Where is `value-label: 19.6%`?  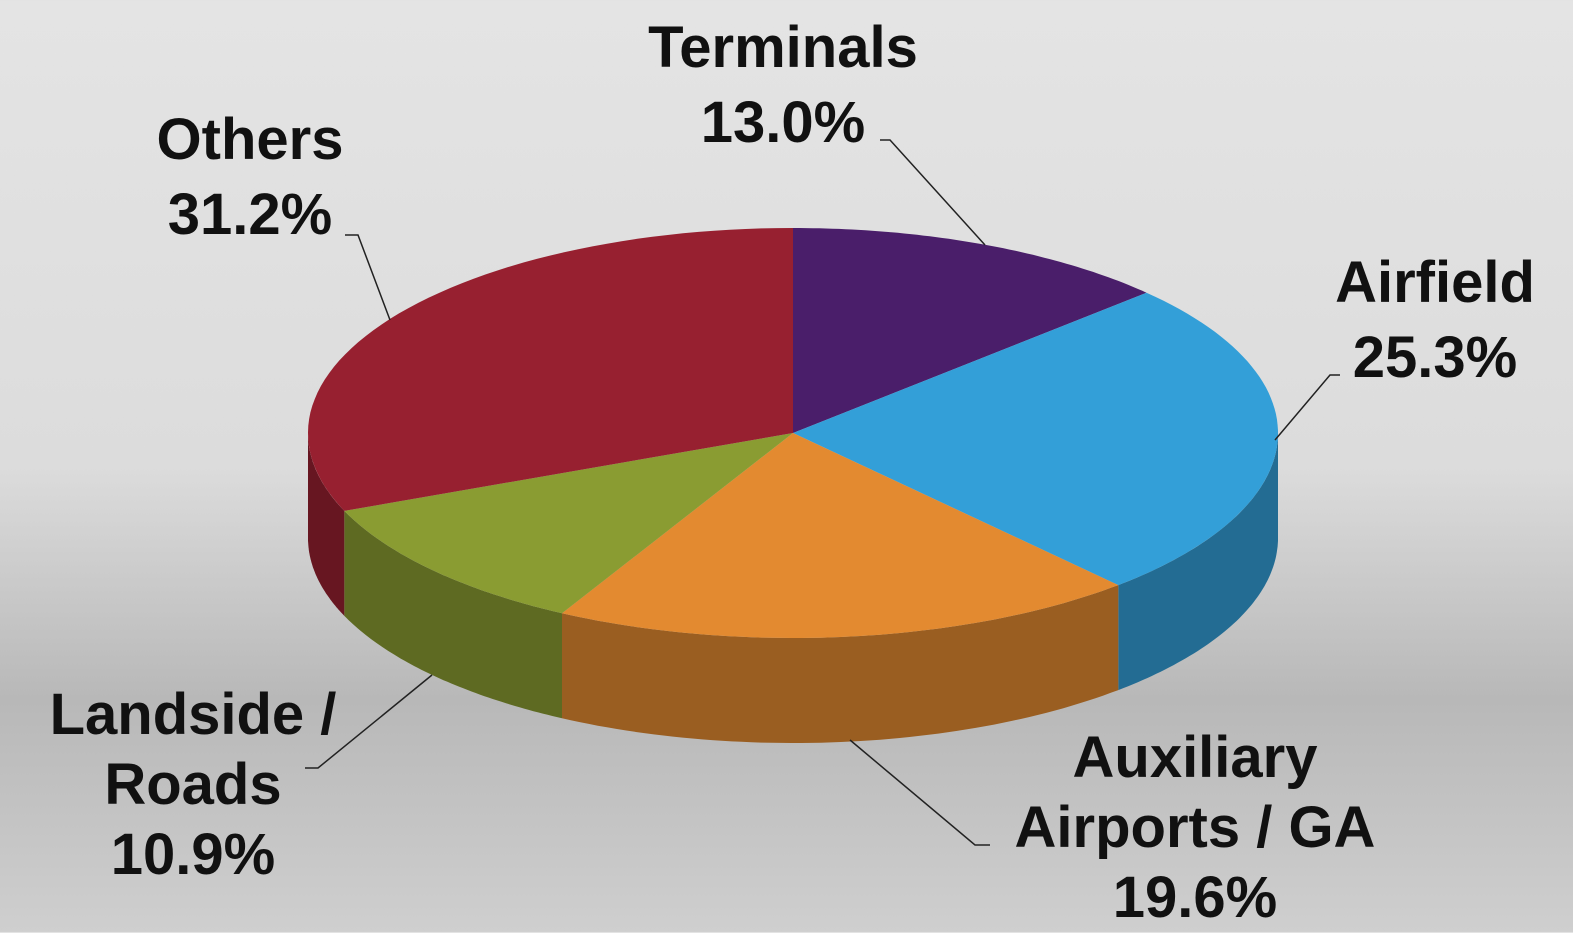 value-label: 19.6% is located at coordinates (1195, 897).